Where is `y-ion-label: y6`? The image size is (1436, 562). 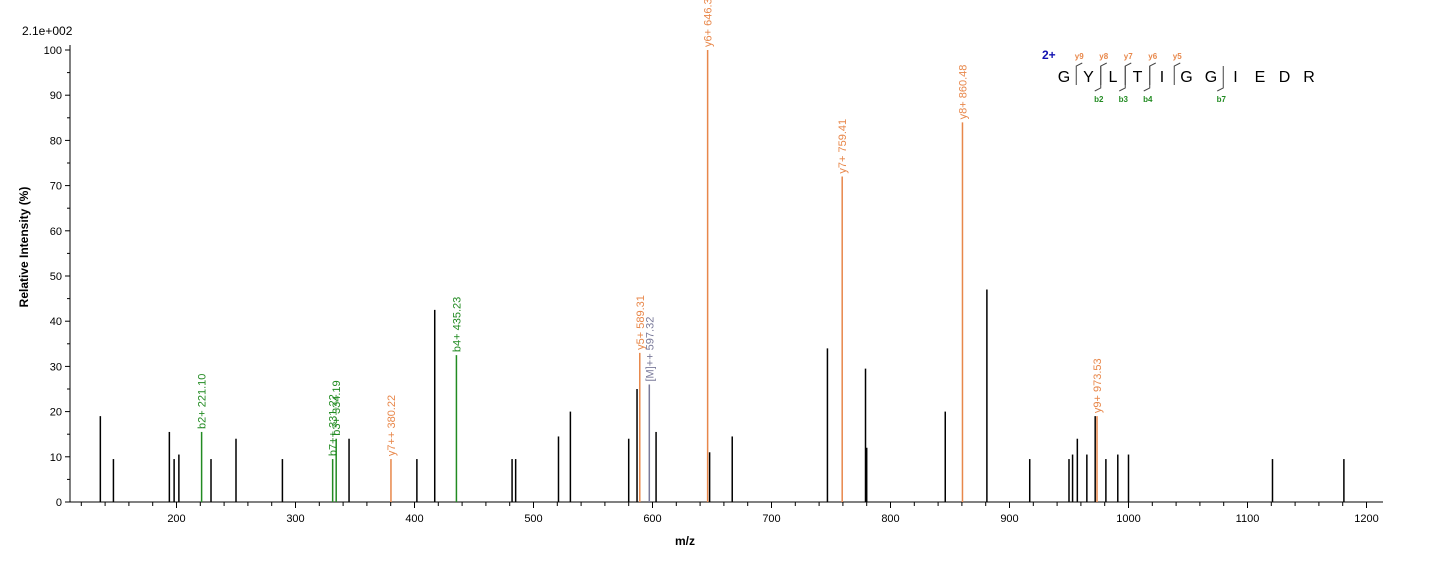 y-ion-label: y6 is located at coordinates (1152, 56).